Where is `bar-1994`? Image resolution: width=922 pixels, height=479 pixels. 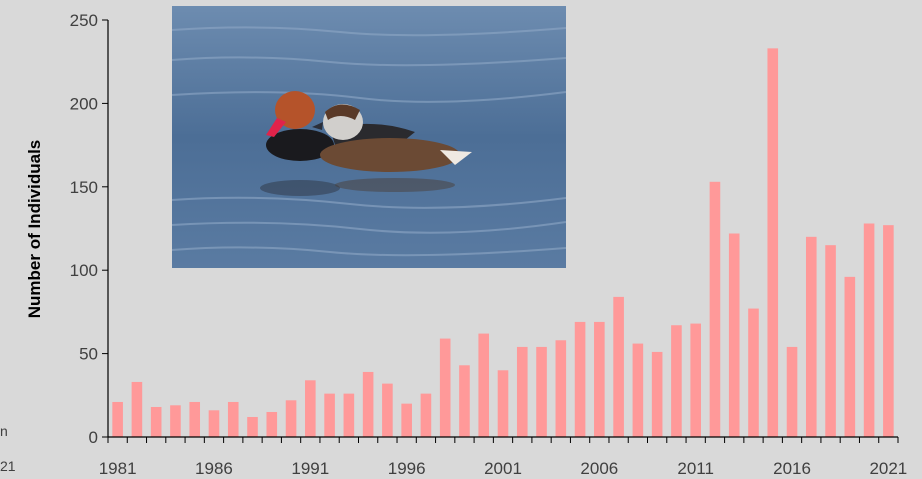
bar-1994 is located at coordinates (368, 404).